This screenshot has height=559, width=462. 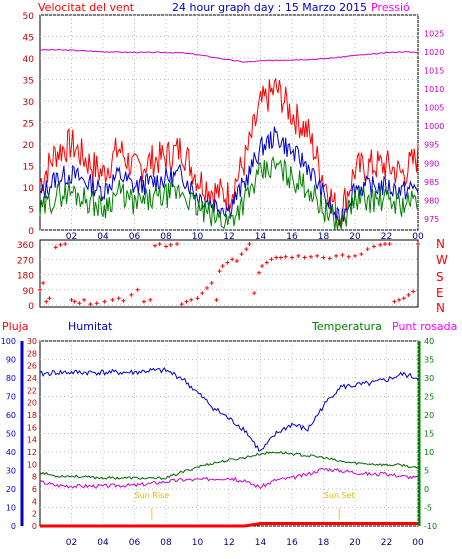 What do you see at coordinates (261, 543) in the screenshot?
I see `temp-x-tick: 14` at bounding box center [261, 543].